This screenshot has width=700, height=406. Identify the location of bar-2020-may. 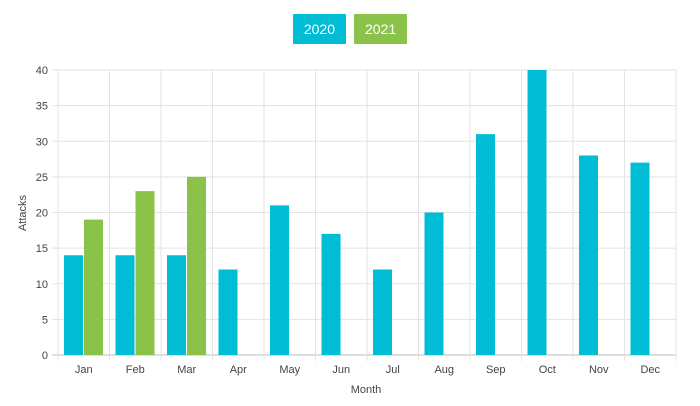
(279, 280).